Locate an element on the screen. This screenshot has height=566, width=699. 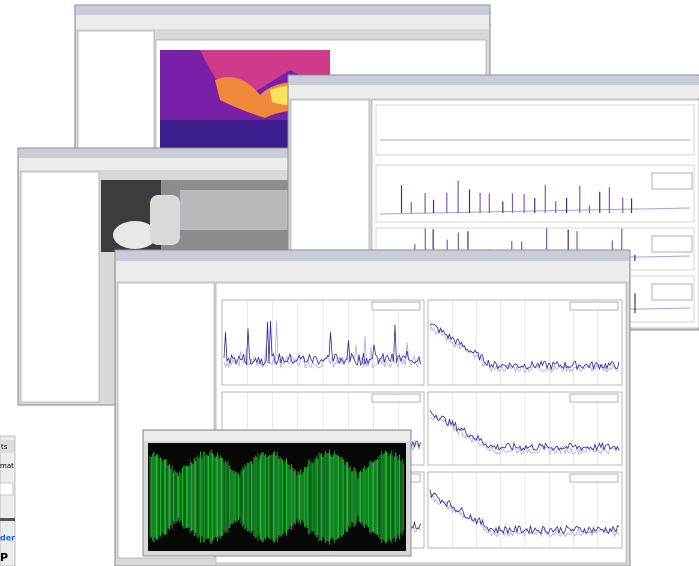
separator is located at coordinates (7, 519).